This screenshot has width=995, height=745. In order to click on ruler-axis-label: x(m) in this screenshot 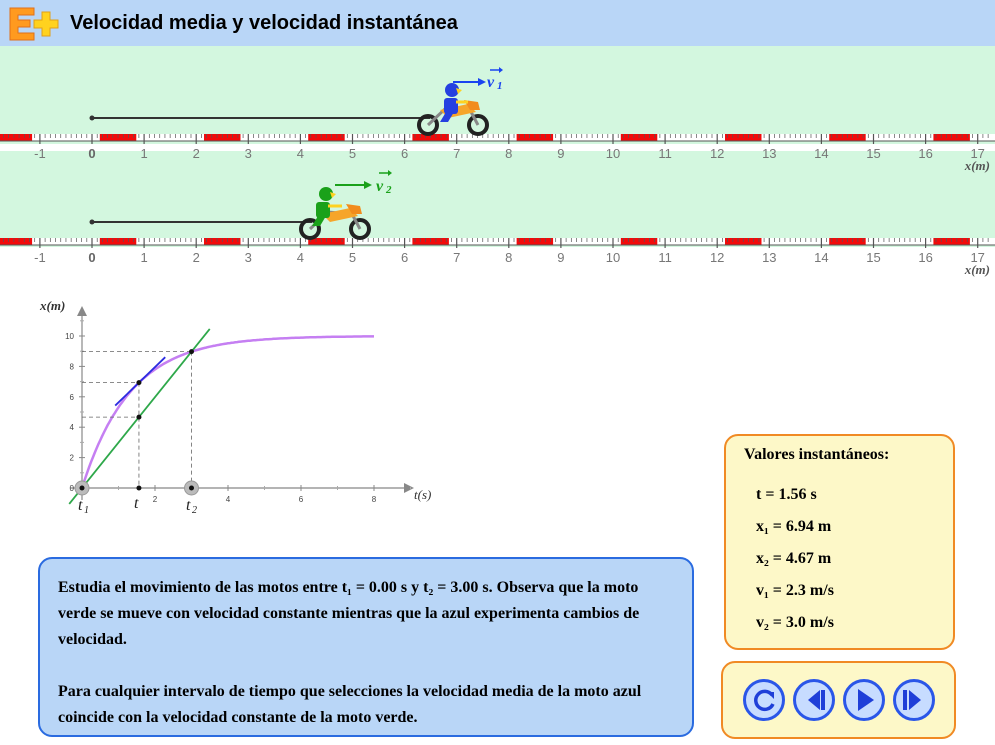, I will do `click(977, 165)`.